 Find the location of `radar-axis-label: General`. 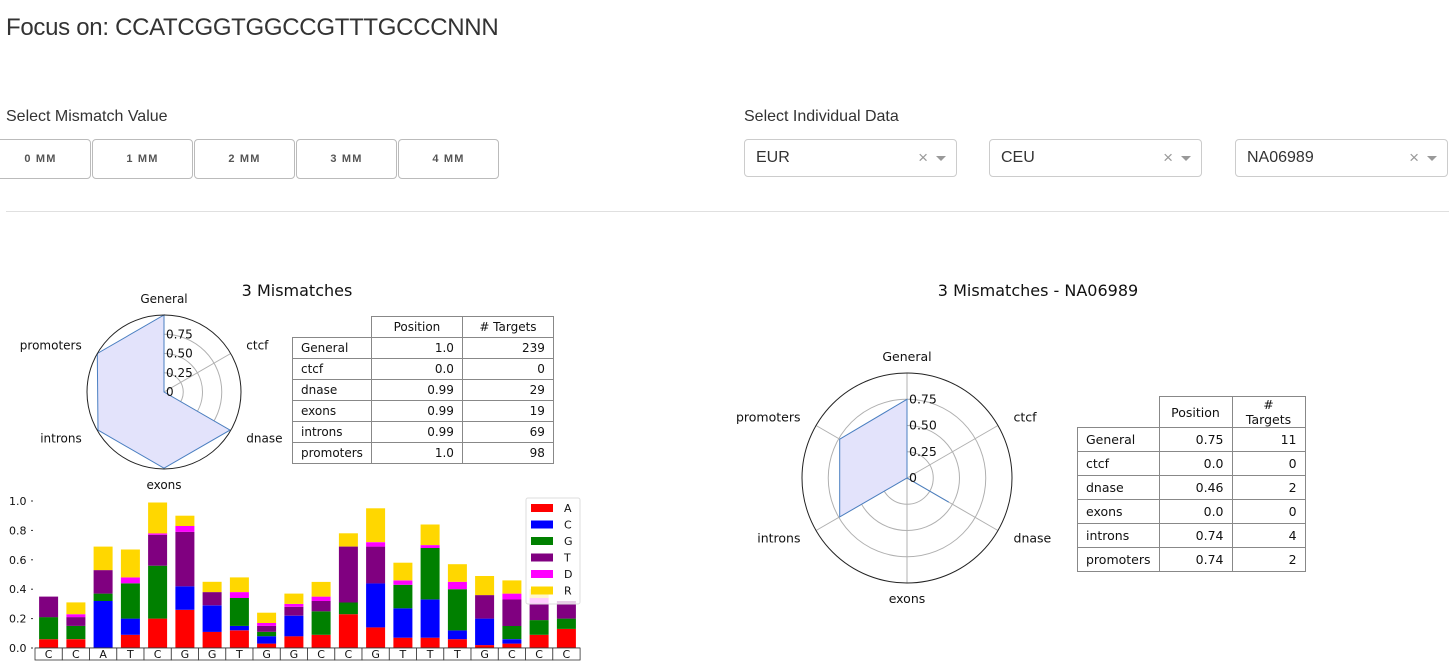

radar-axis-label: General is located at coordinates (163, 299).